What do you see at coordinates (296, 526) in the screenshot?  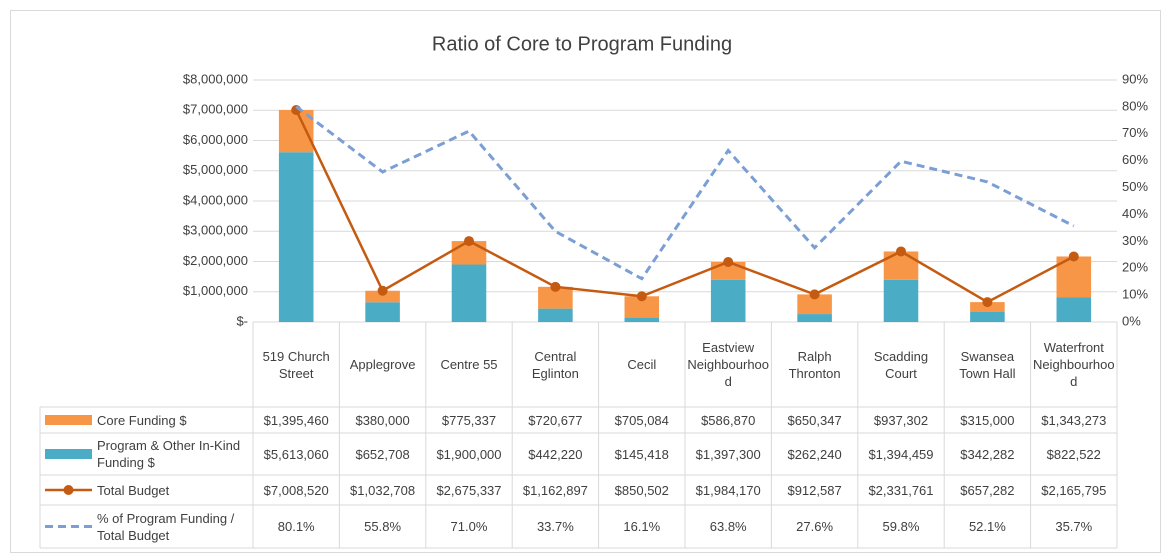 I see `table-value: 80.1%` at bounding box center [296, 526].